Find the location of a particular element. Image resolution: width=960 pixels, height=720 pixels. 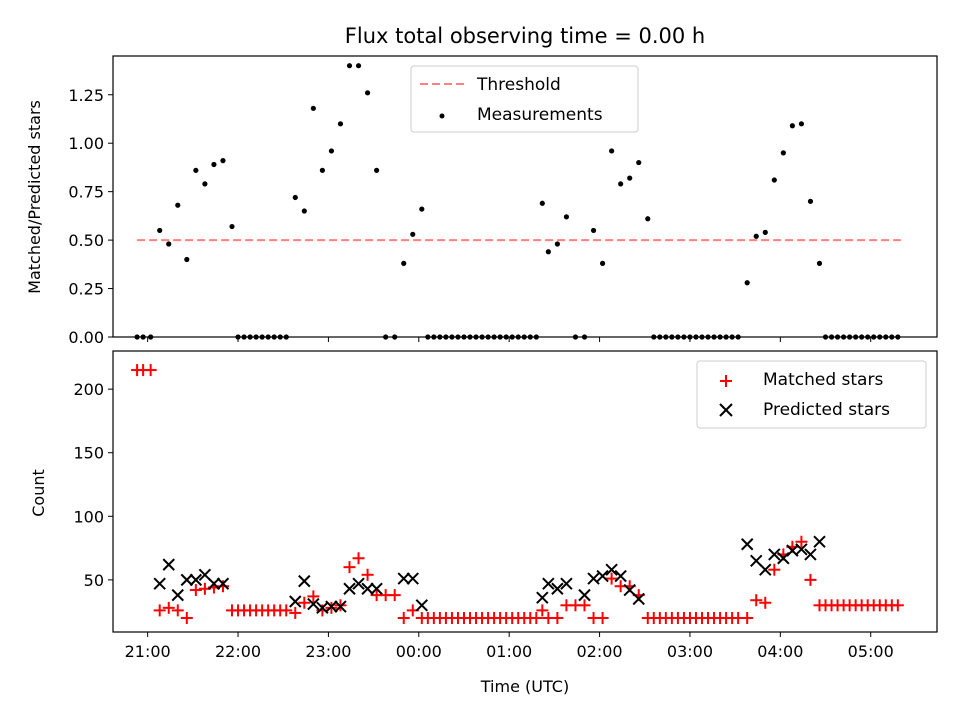

top-chart-title: Flux total observing time = 0.00 h is located at coordinates (525, 36).